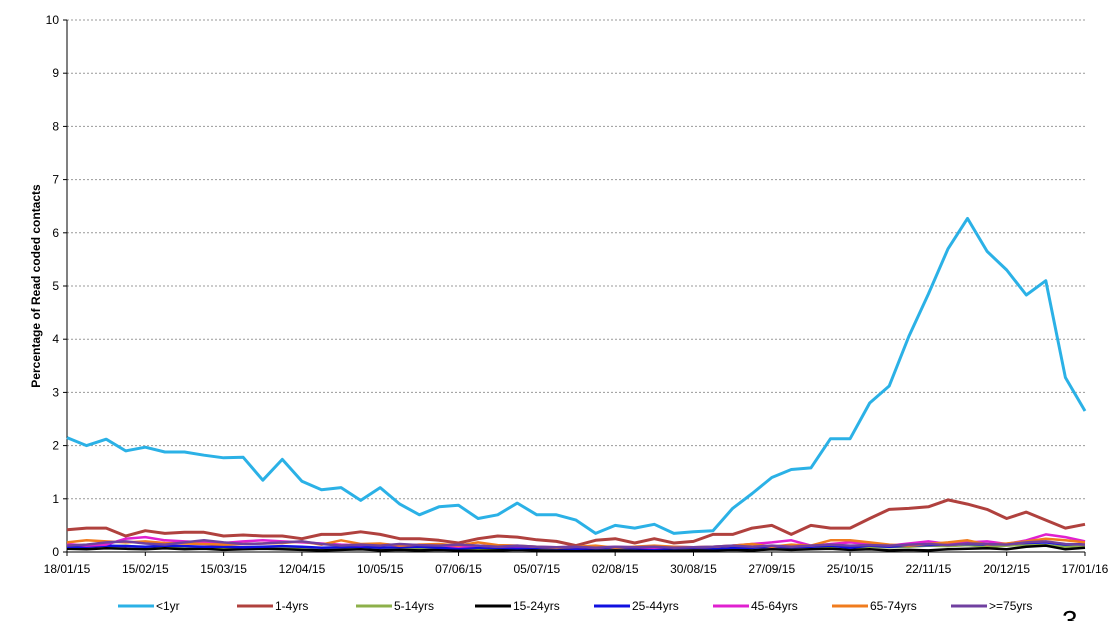 The width and height of the screenshot is (1120, 621). Describe the element at coordinates (55, 339) in the screenshot. I see `y-tick-label: 4` at that location.